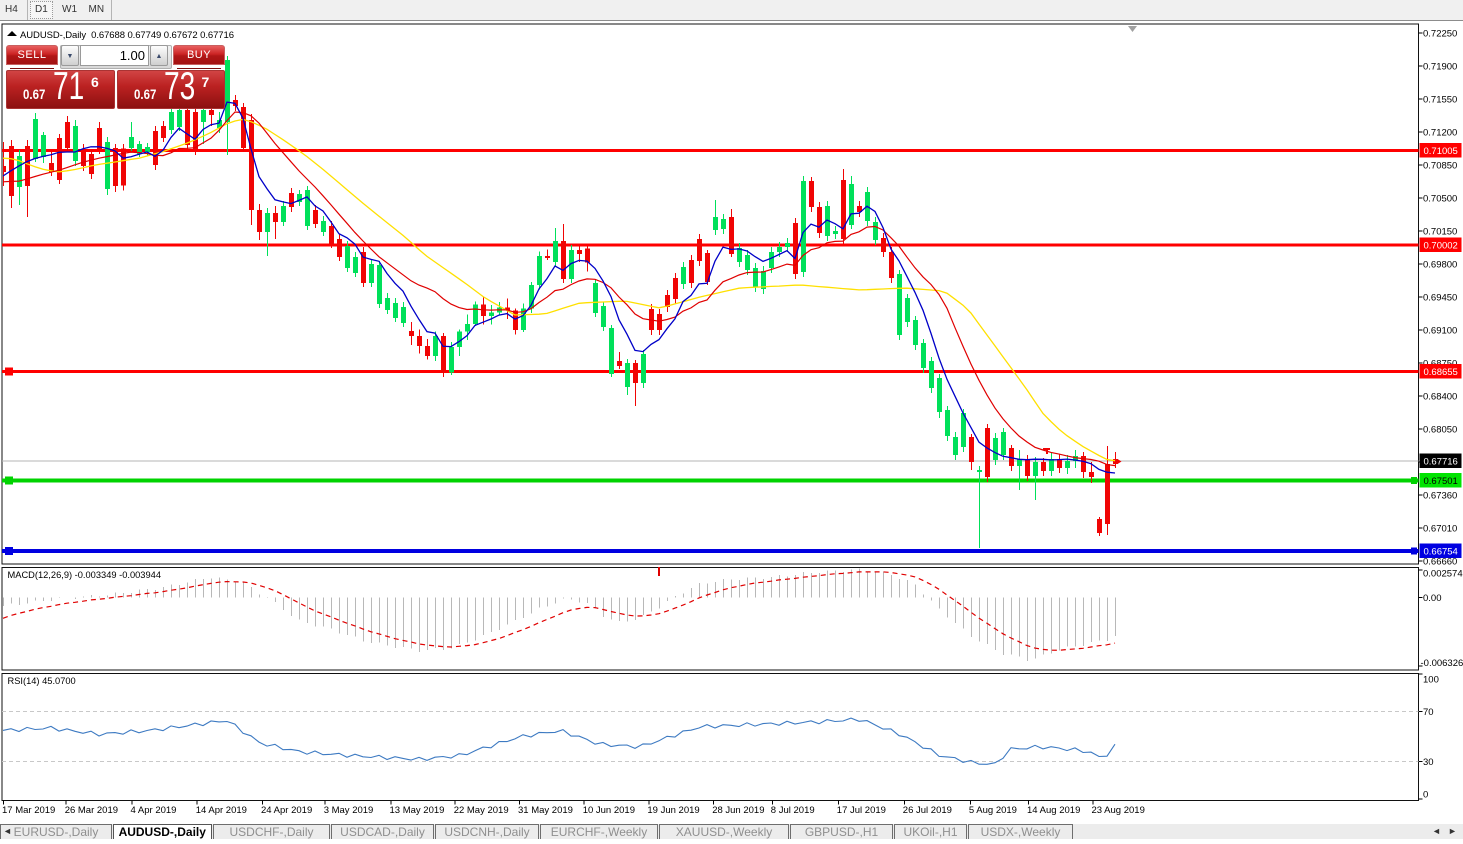 This screenshot has height=844, width=1463. I want to click on svg-text: 0.69800, so click(1440, 265).